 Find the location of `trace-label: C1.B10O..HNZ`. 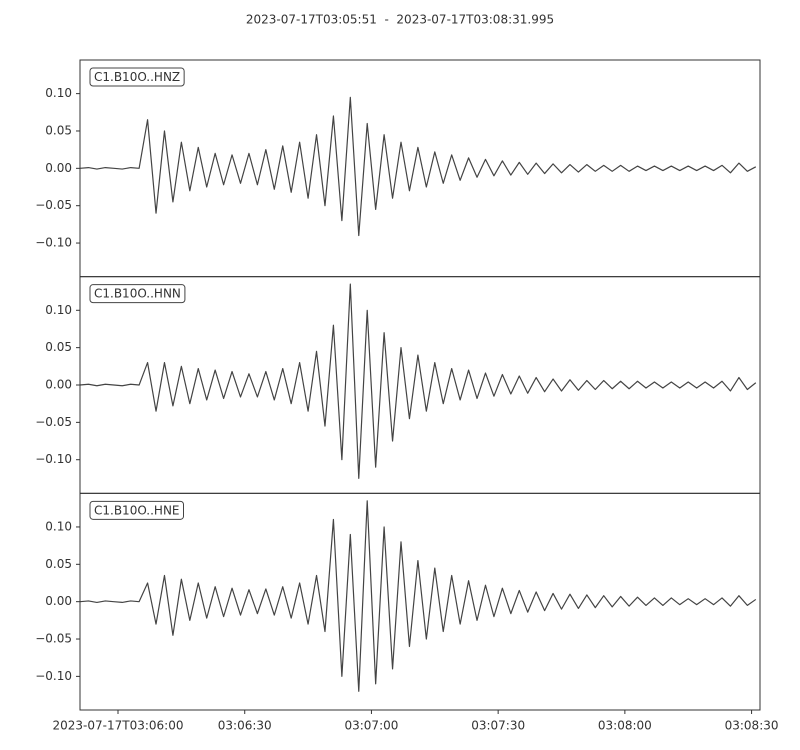

trace-label: C1.B10O..HNZ is located at coordinates (137, 77).